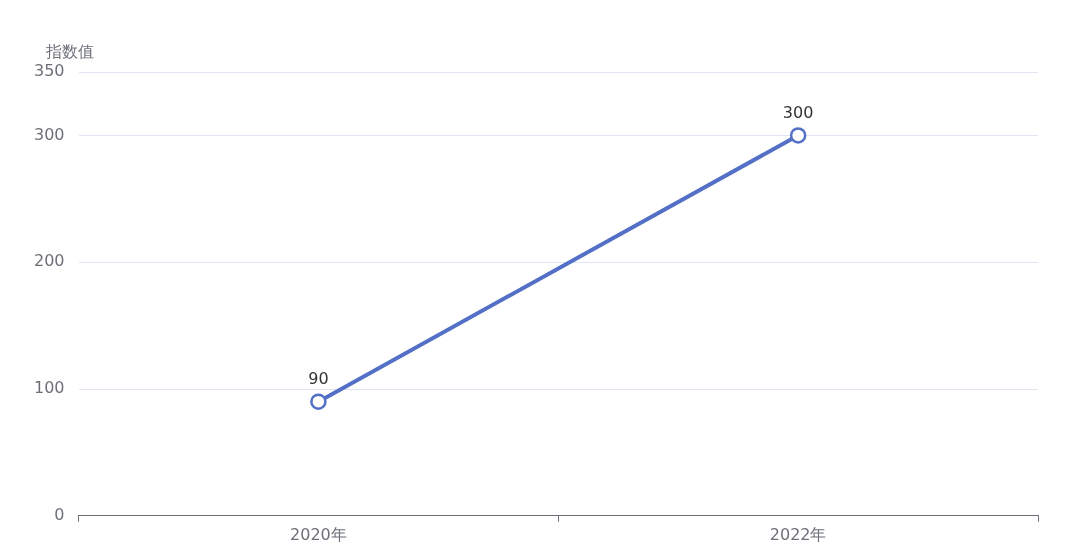 The height and width of the screenshot is (557, 1080). I want to click on data-label: 90, so click(318, 378).